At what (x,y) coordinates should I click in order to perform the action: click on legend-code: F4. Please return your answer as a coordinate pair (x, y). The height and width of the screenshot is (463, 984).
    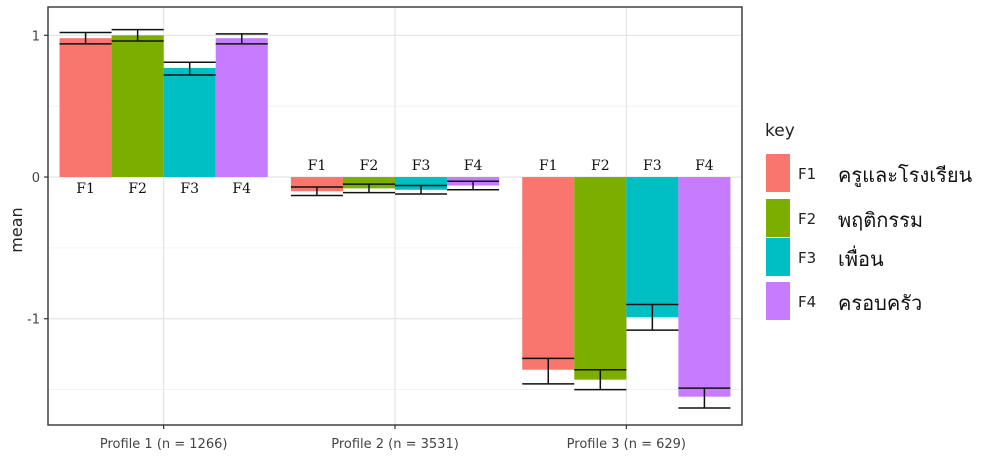
    Looking at the image, I should click on (807, 302).